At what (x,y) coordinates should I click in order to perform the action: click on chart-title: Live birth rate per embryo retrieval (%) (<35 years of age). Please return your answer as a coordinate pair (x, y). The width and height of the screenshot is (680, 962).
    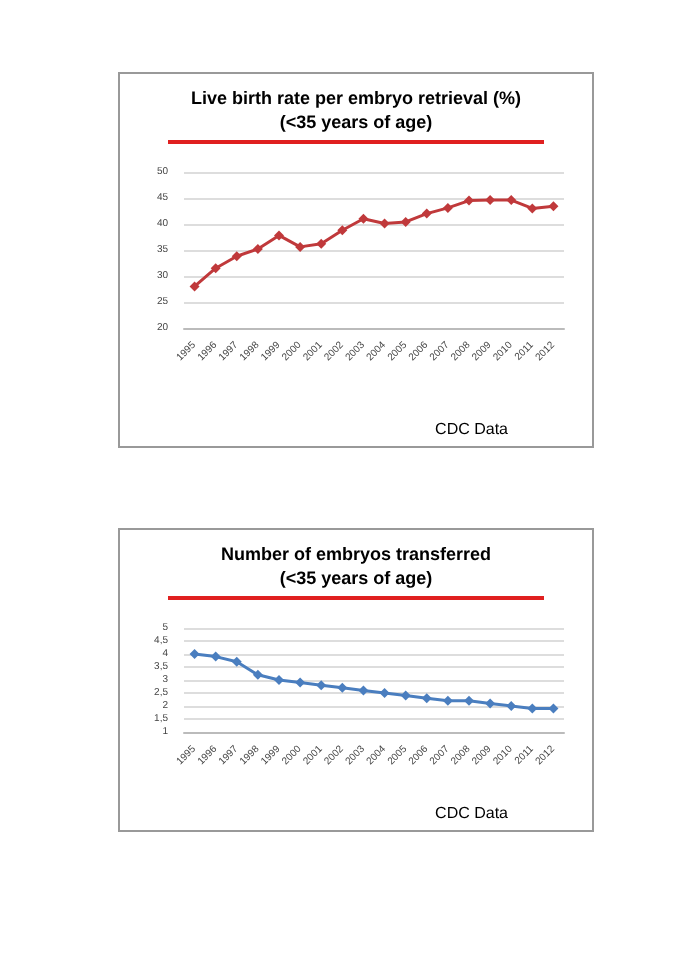
    Looking at the image, I should click on (356, 110).